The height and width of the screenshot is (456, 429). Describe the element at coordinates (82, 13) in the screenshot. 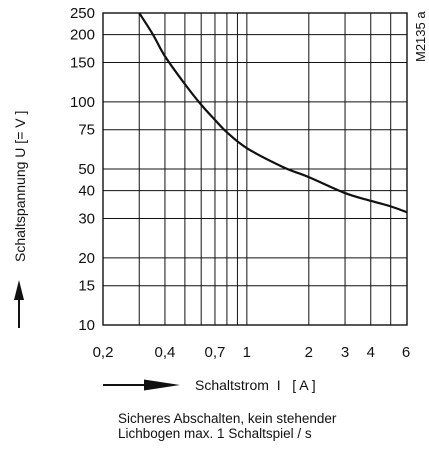

I see `y-tick-label: 250` at that location.